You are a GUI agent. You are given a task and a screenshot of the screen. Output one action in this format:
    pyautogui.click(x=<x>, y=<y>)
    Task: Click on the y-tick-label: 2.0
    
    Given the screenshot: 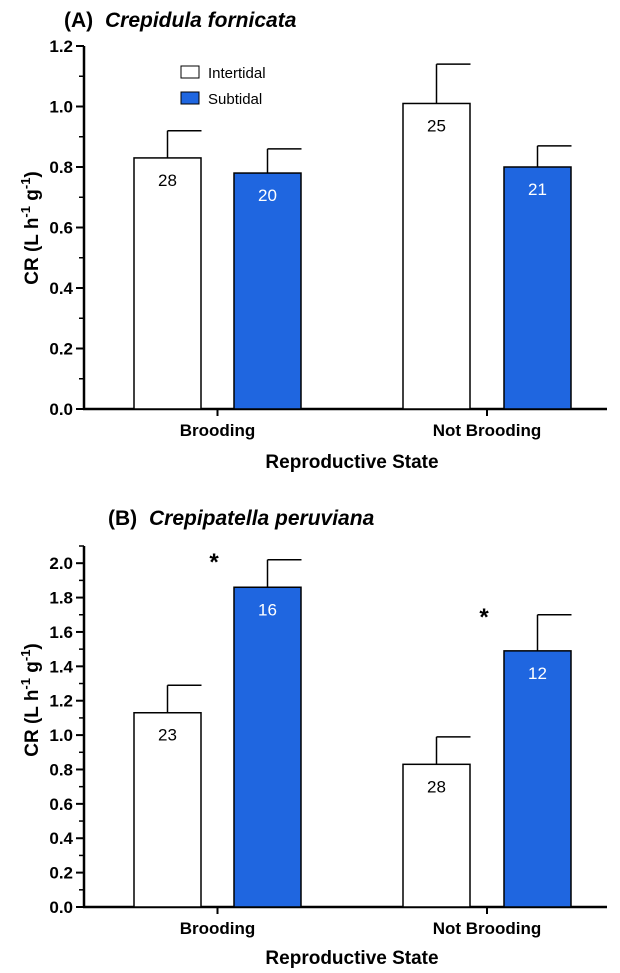 What is the action you would take?
    pyautogui.click(x=61, y=563)
    